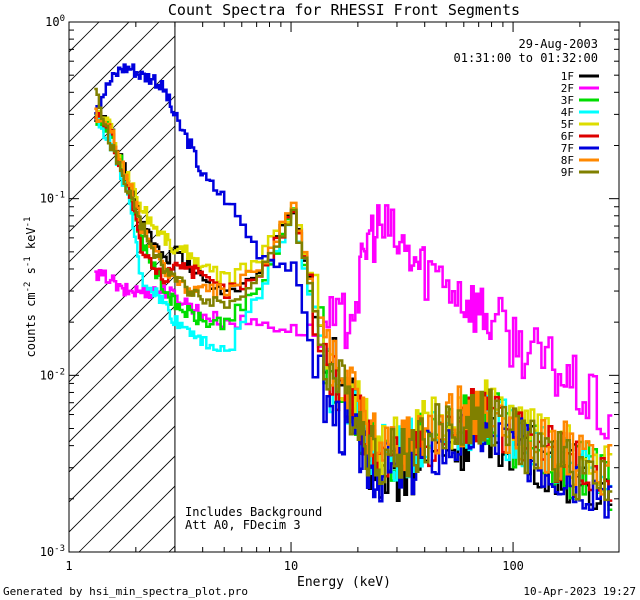 The width and height of the screenshot is (640, 600). I want to click on footer-timestamp: 10-Apr-2023 19:27, so click(579, 591).